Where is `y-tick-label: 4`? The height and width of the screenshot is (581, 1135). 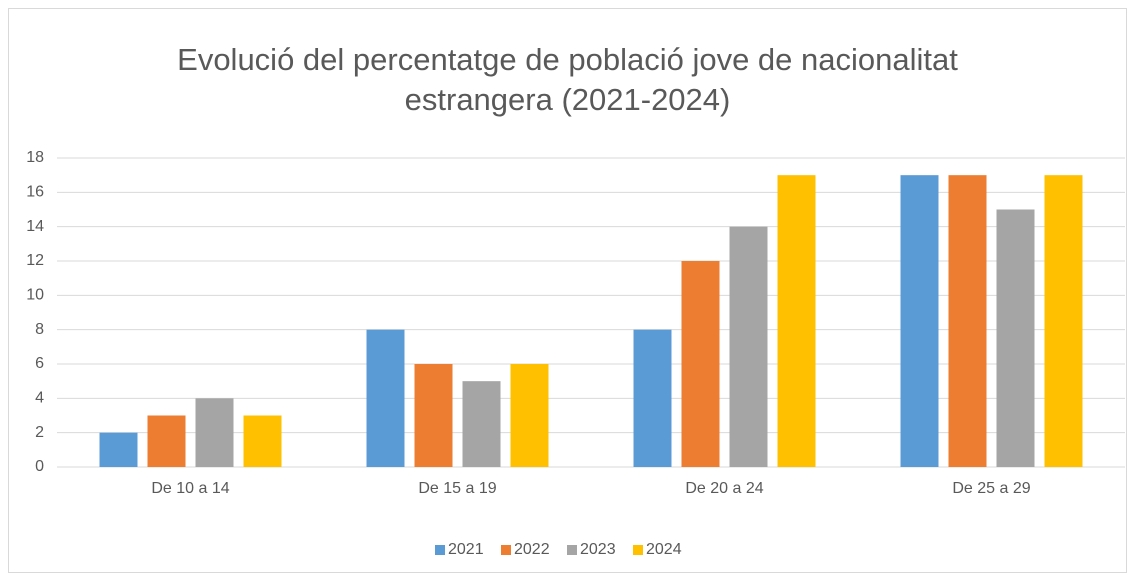 y-tick-label: 4 is located at coordinates (39, 398).